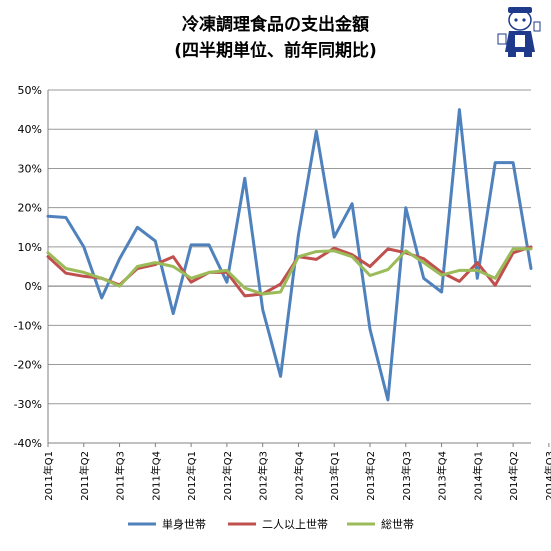 Image resolution: width=551 pixels, height=551 pixels. Describe the element at coordinates (120, 476) in the screenshot. I see `x-tick-label: 2011年Q3` at that location.